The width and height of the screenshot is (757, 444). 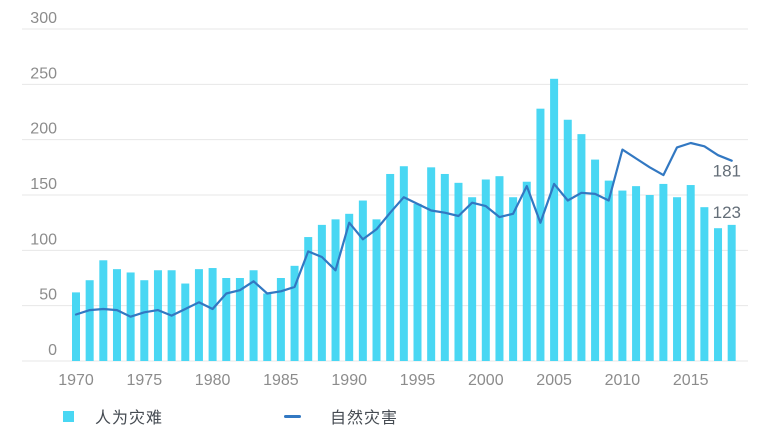 What do you see at coordinates (116, 315) in the screenshot?
I see `bar-1973` at bounding box center [116, 315].